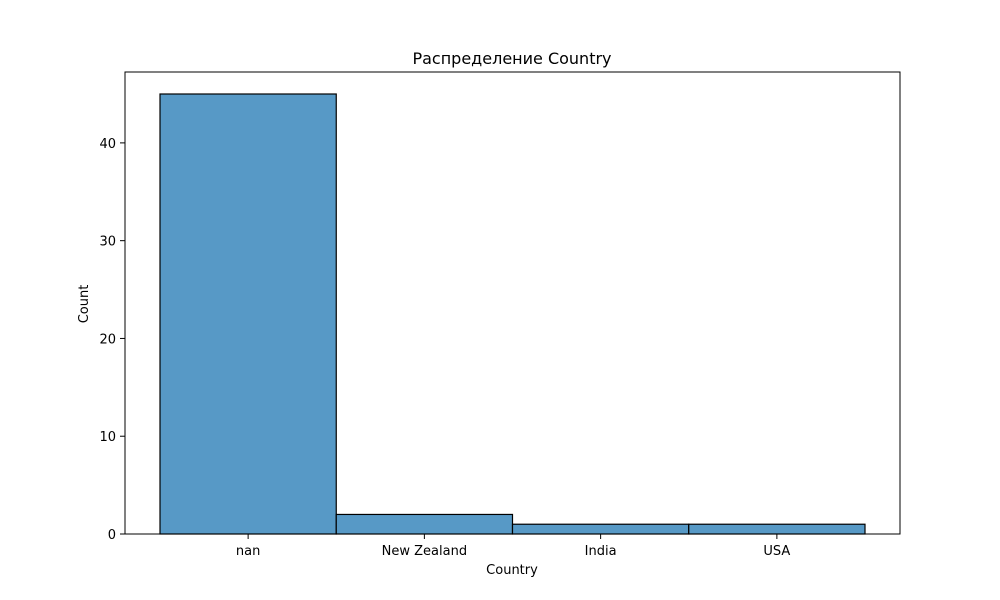  What do you see at coordinates (112, 535) in the screenshot?
I see `y-tick-label-0: 0` at bounding box center [112, 535].